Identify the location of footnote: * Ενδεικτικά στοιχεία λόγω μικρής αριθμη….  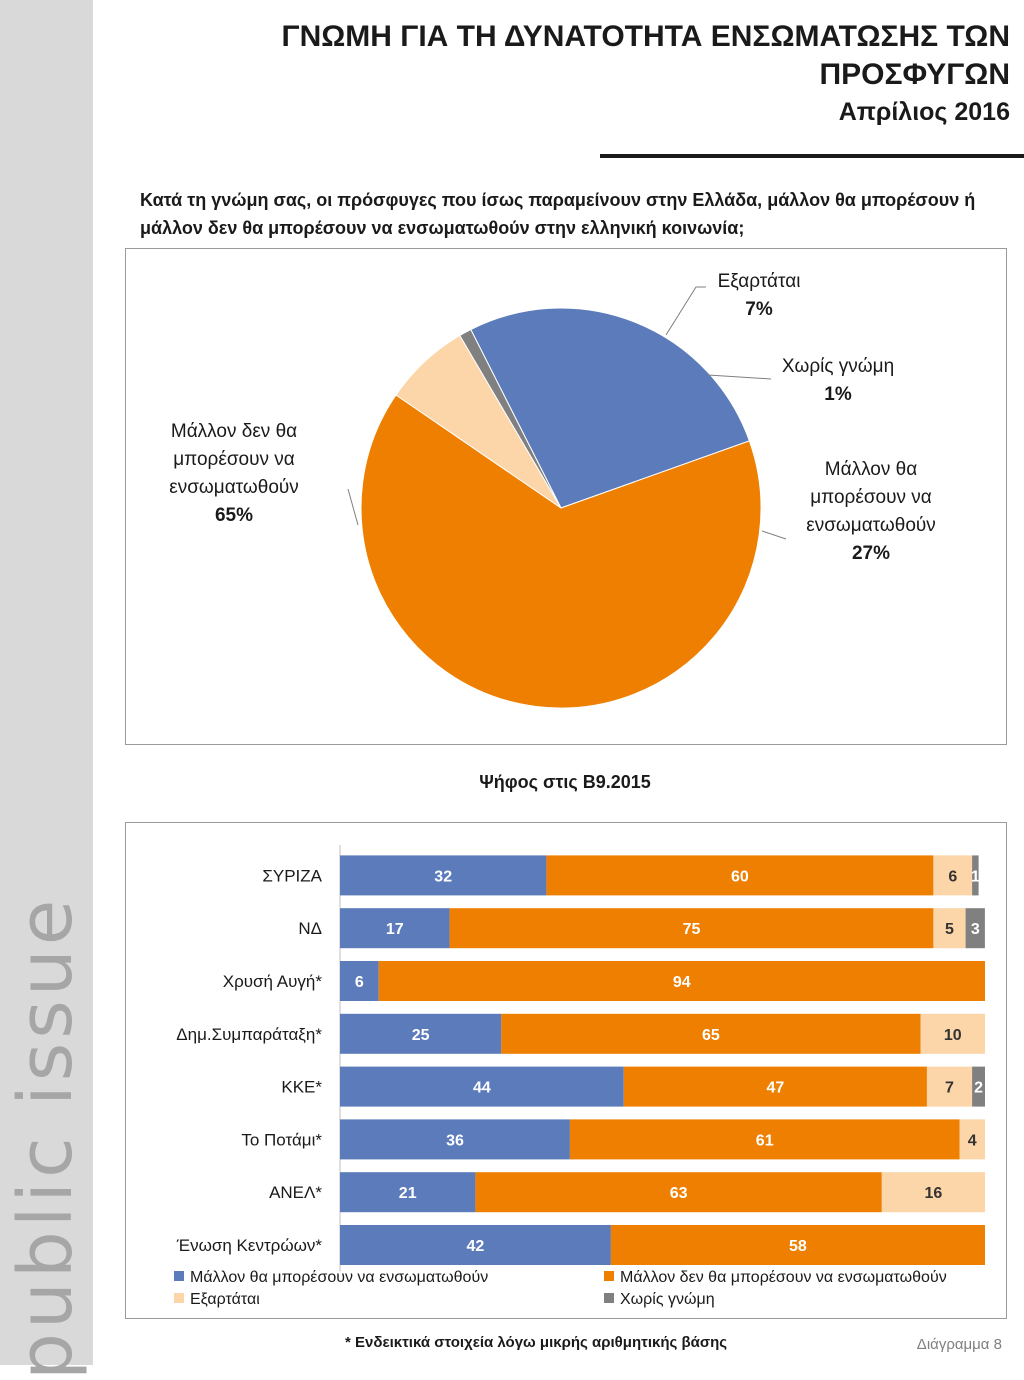
(536, 1342).